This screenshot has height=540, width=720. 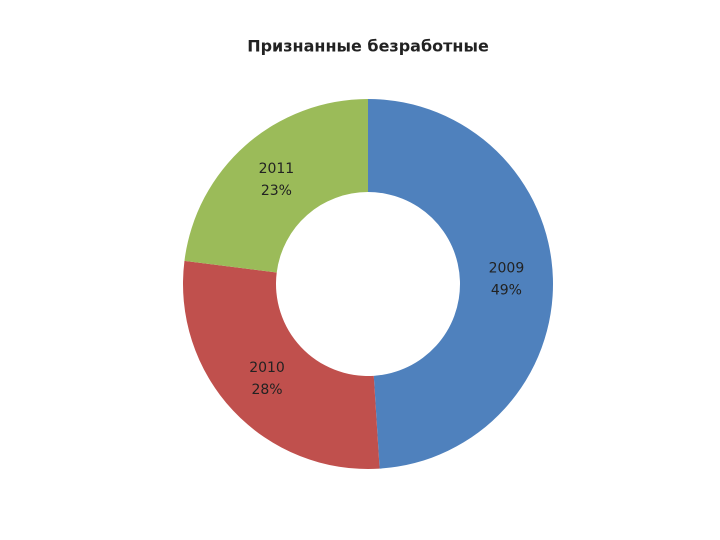 What do you see at coordinates (368, 46) in the screenshot?
I see `chart-title: Признанные безработные` at bounding box center [368, 46].